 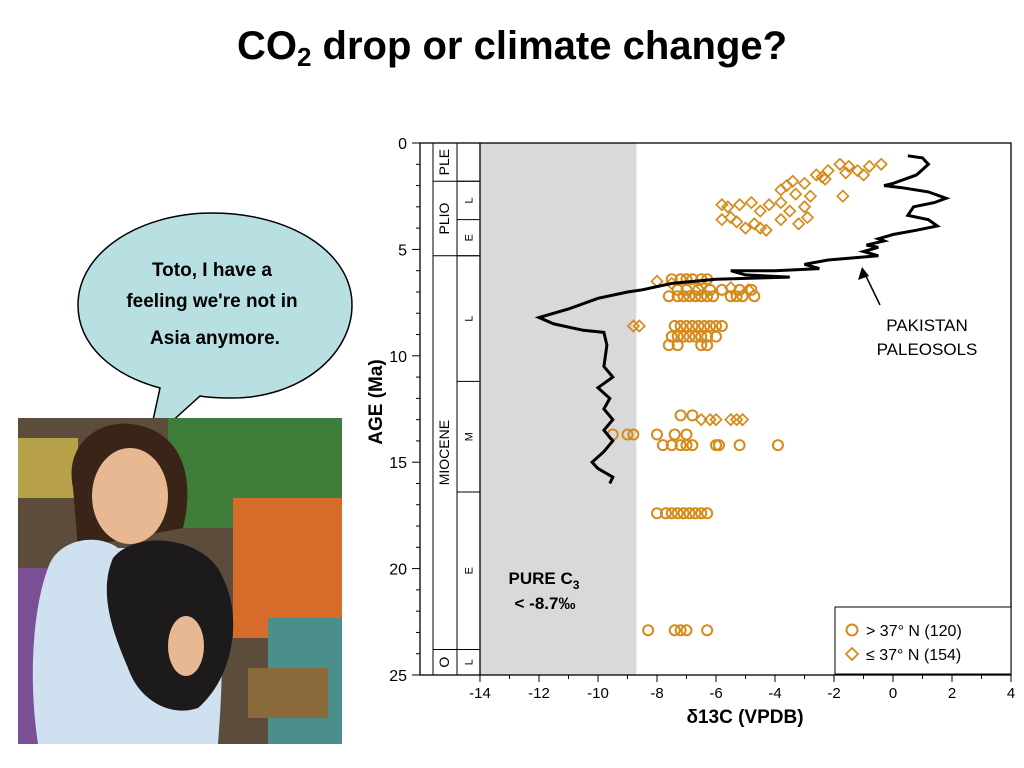 I want to click on x-axis-label: δ13C (VPDB), so click(x=744, y=717).